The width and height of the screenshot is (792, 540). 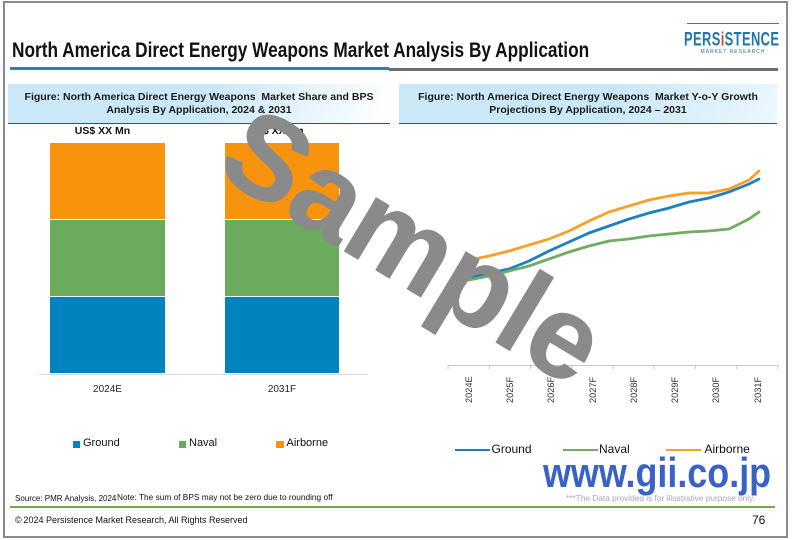 I want to click on svg-text: 2027F, so click(x=593, y=390).